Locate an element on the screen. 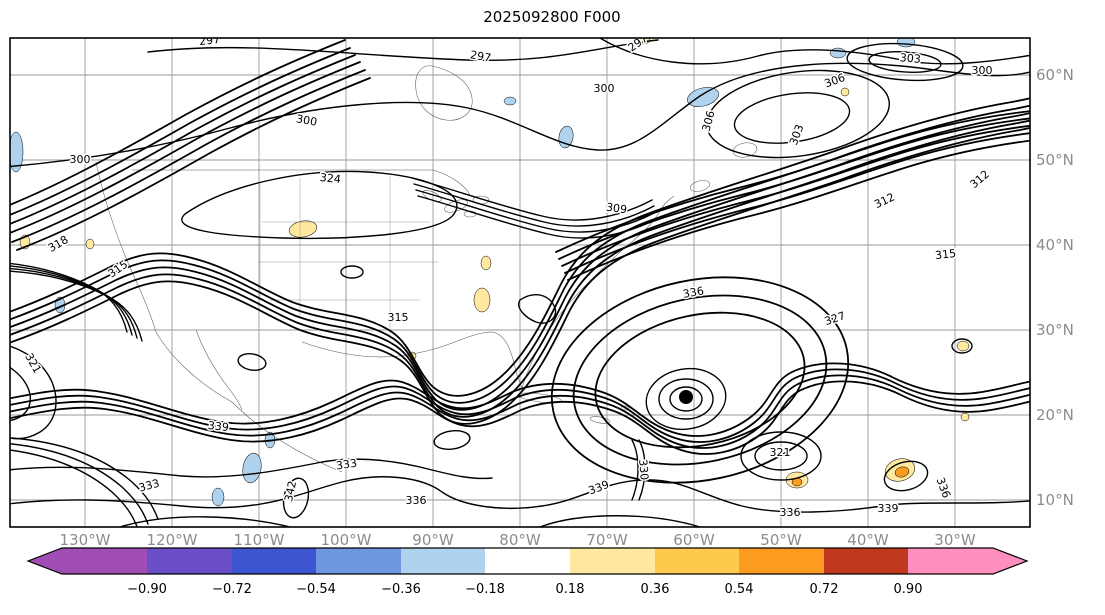 Image resolution: width=1105 pixels, height=615 pixels. x-tick: 90°W is located at coordinates (433, 540).